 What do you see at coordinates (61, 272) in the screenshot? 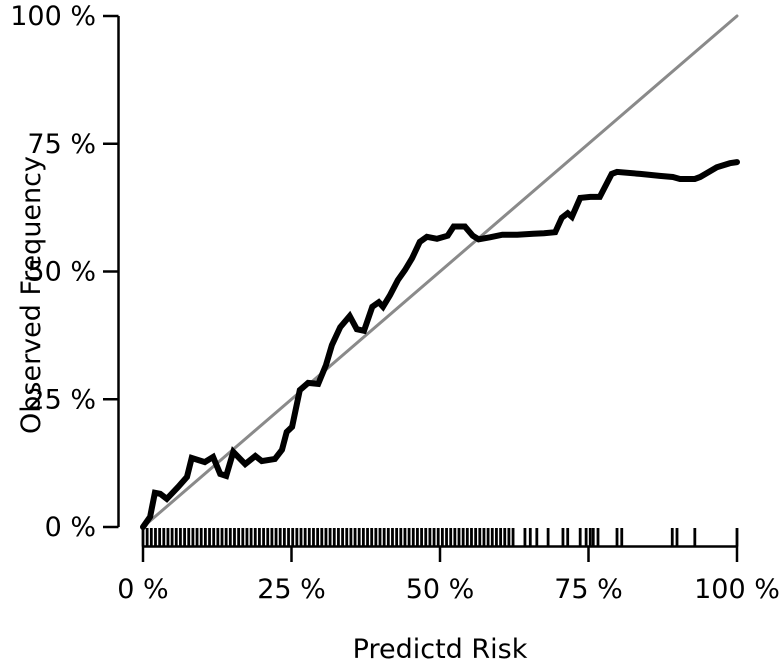
I see `y-tick-label: 50 %` at bounding box center [61, 272].